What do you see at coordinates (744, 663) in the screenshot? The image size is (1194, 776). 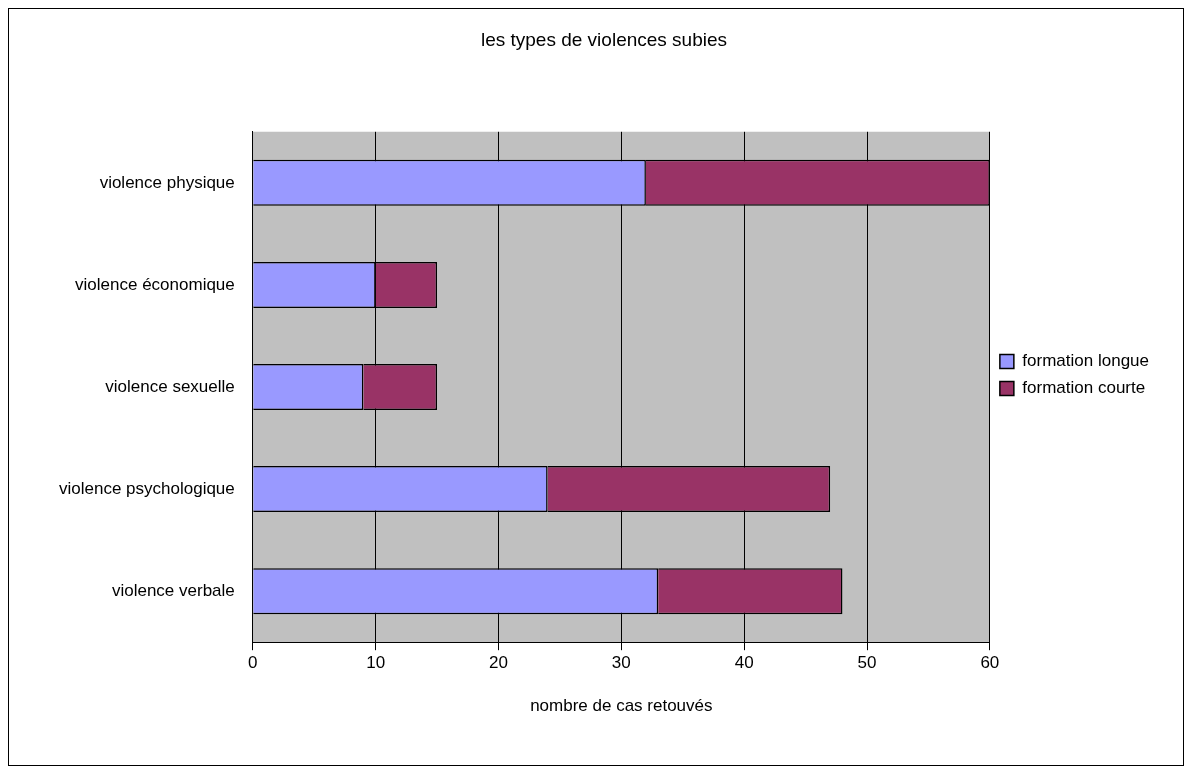 I see `x-tick-label: 40` at bounding box center [744, 663].